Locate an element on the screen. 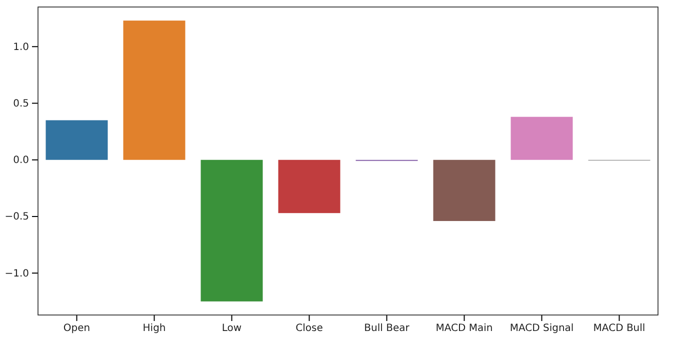 The image size is (675, 345). x-tick-label: MACD Main is located at coordinates (464, 328).